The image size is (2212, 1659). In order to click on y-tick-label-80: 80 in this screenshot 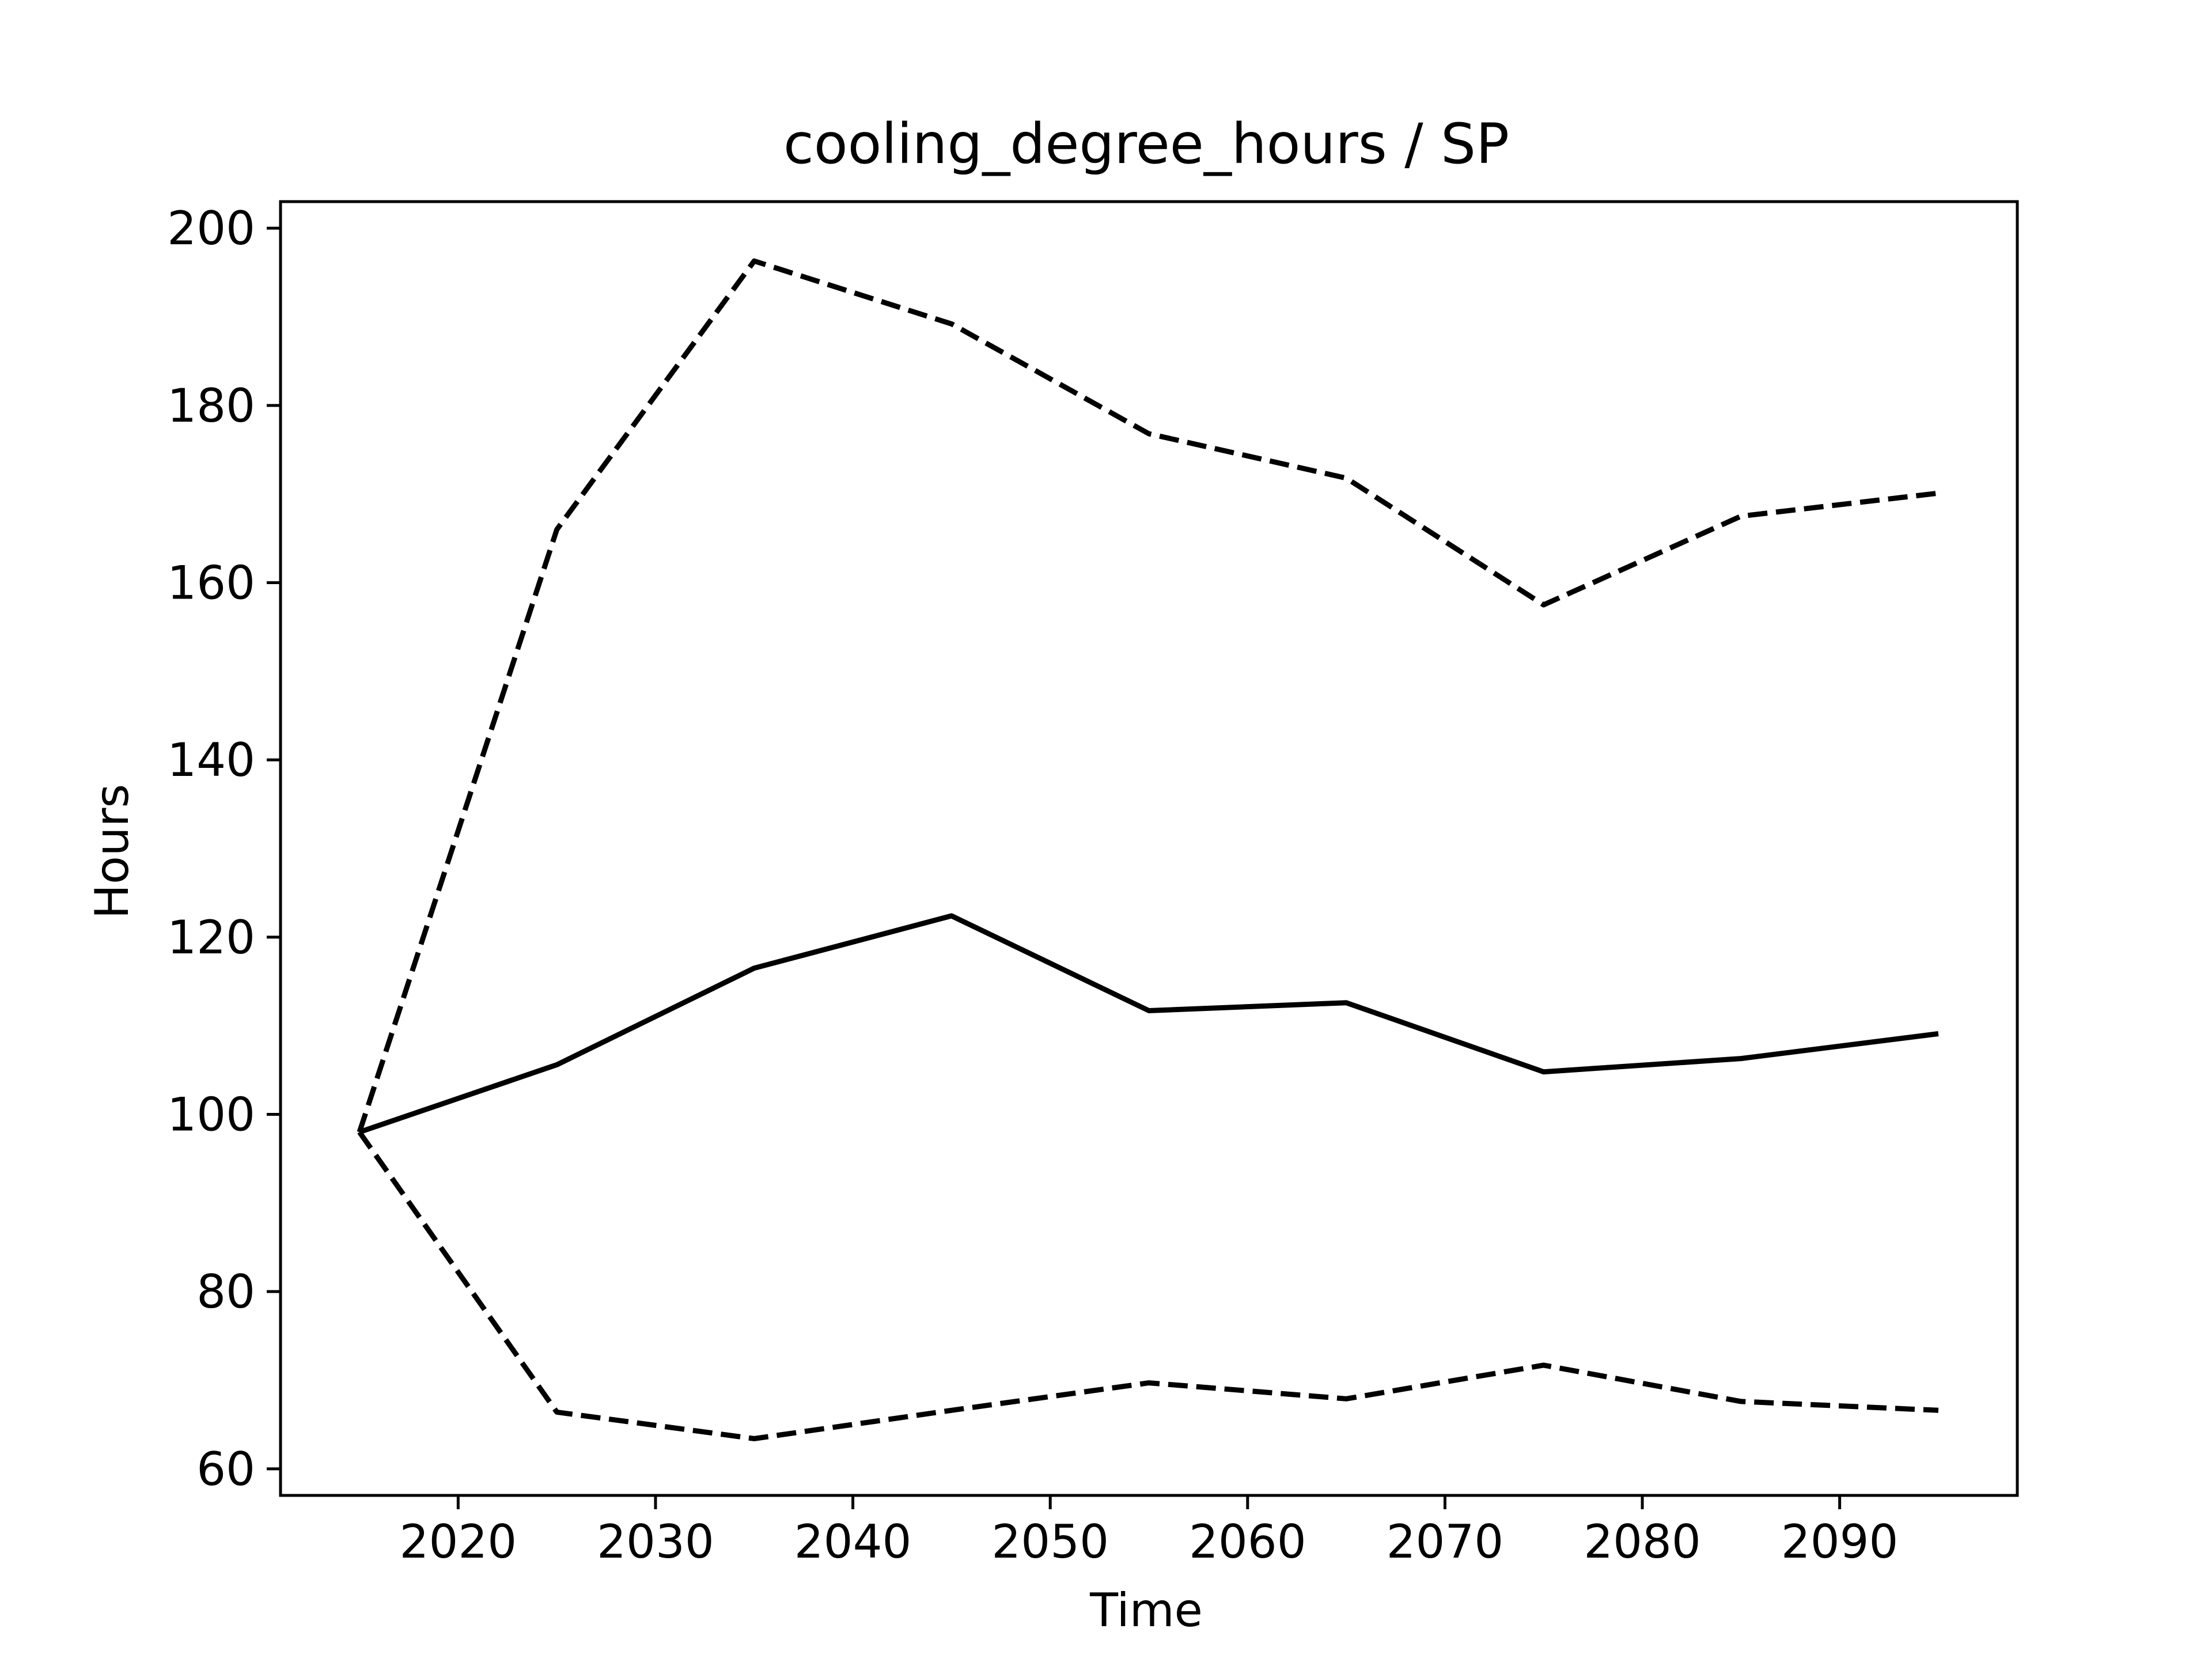, I will do `click(225, 1292)`.